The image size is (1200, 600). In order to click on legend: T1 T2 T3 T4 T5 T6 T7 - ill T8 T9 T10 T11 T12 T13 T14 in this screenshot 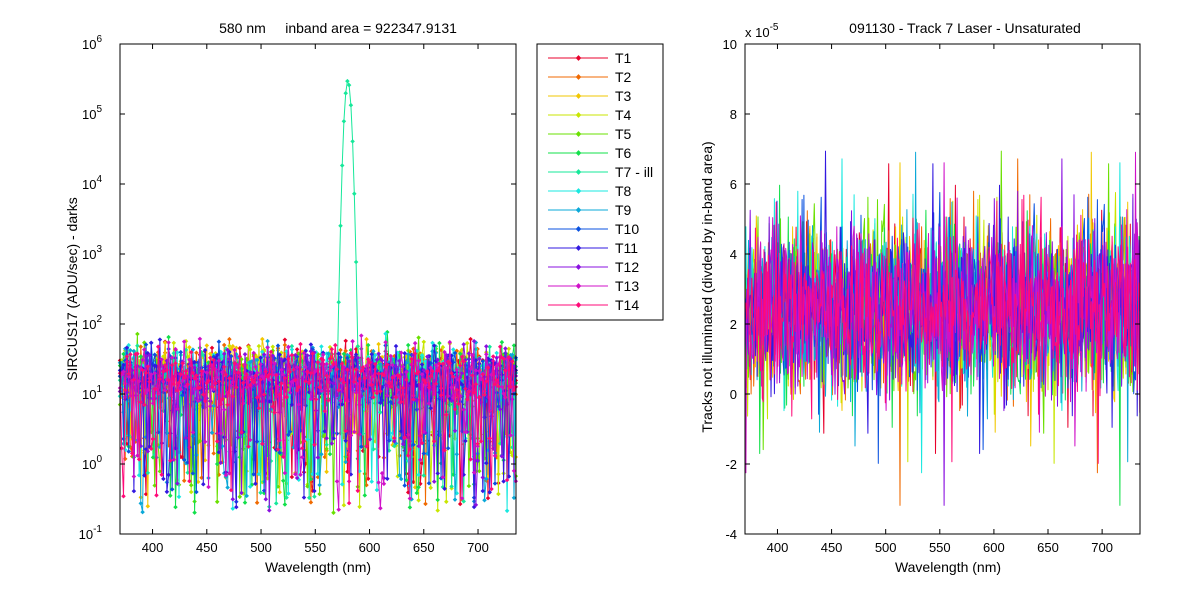, I will do `click(600, 182)`.